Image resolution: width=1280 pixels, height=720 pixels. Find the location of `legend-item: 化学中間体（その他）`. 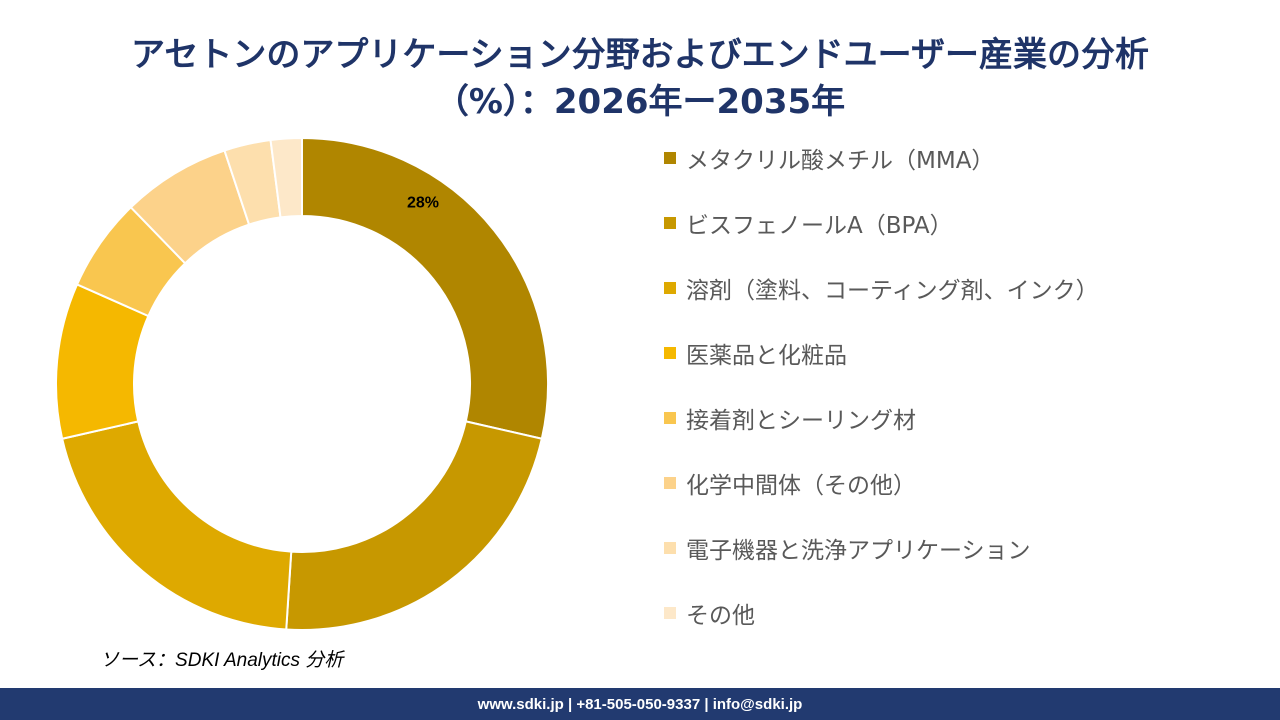

legend-item: 化学中間体（その他） is located at coordinates (790, 483).